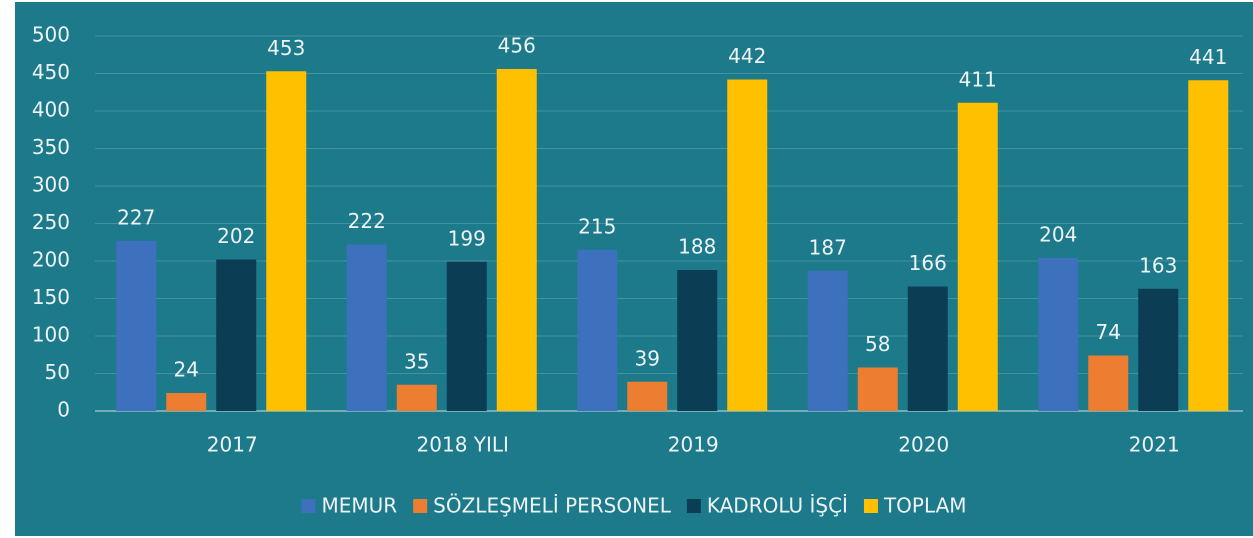 The image size is (1253, 538). I want to click on y-tick-label: 250, so click(51, 222).